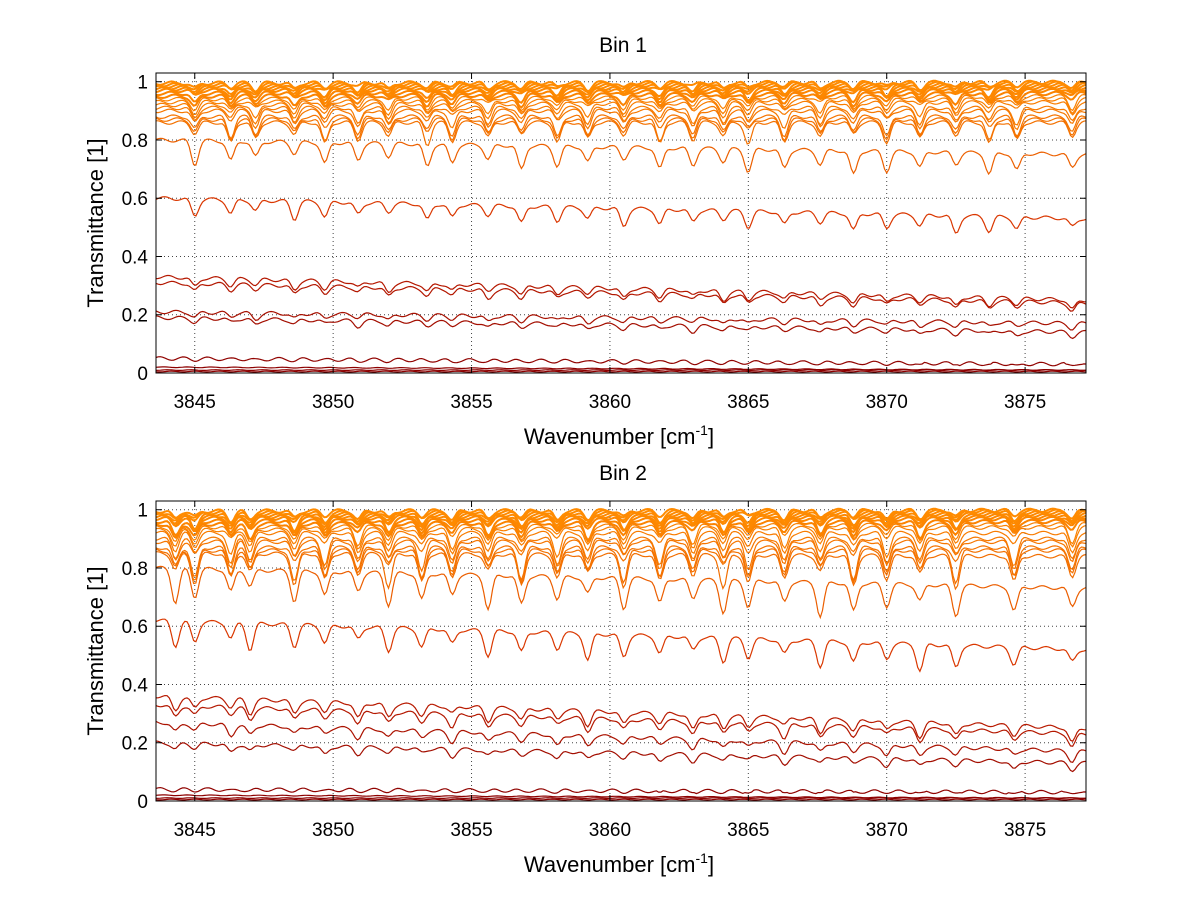 This screenshot has width=1200, height=901. Describe the element at coordinates (623, 473) in the screenshot. I see `chart-title: Bin 2` at that location.